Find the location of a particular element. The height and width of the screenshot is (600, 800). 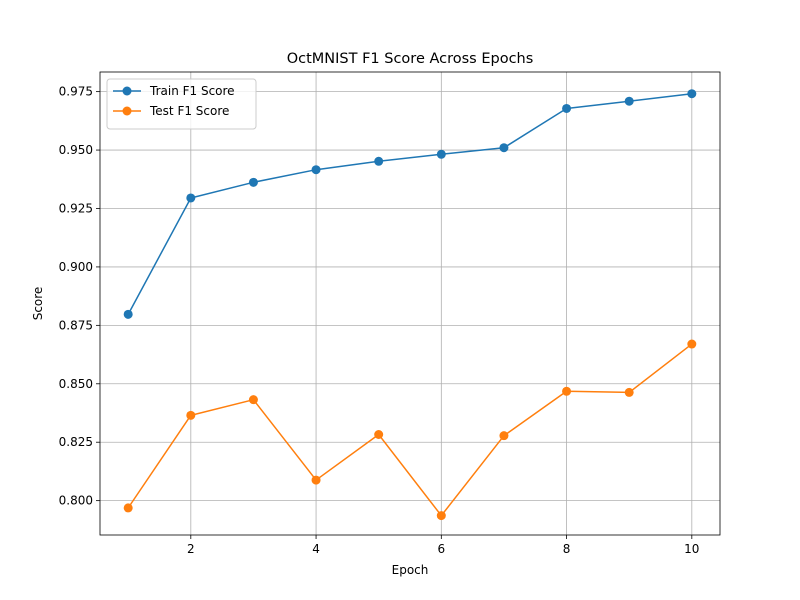

y-tick-label: 0.900 is located at coordinates (76, 267).